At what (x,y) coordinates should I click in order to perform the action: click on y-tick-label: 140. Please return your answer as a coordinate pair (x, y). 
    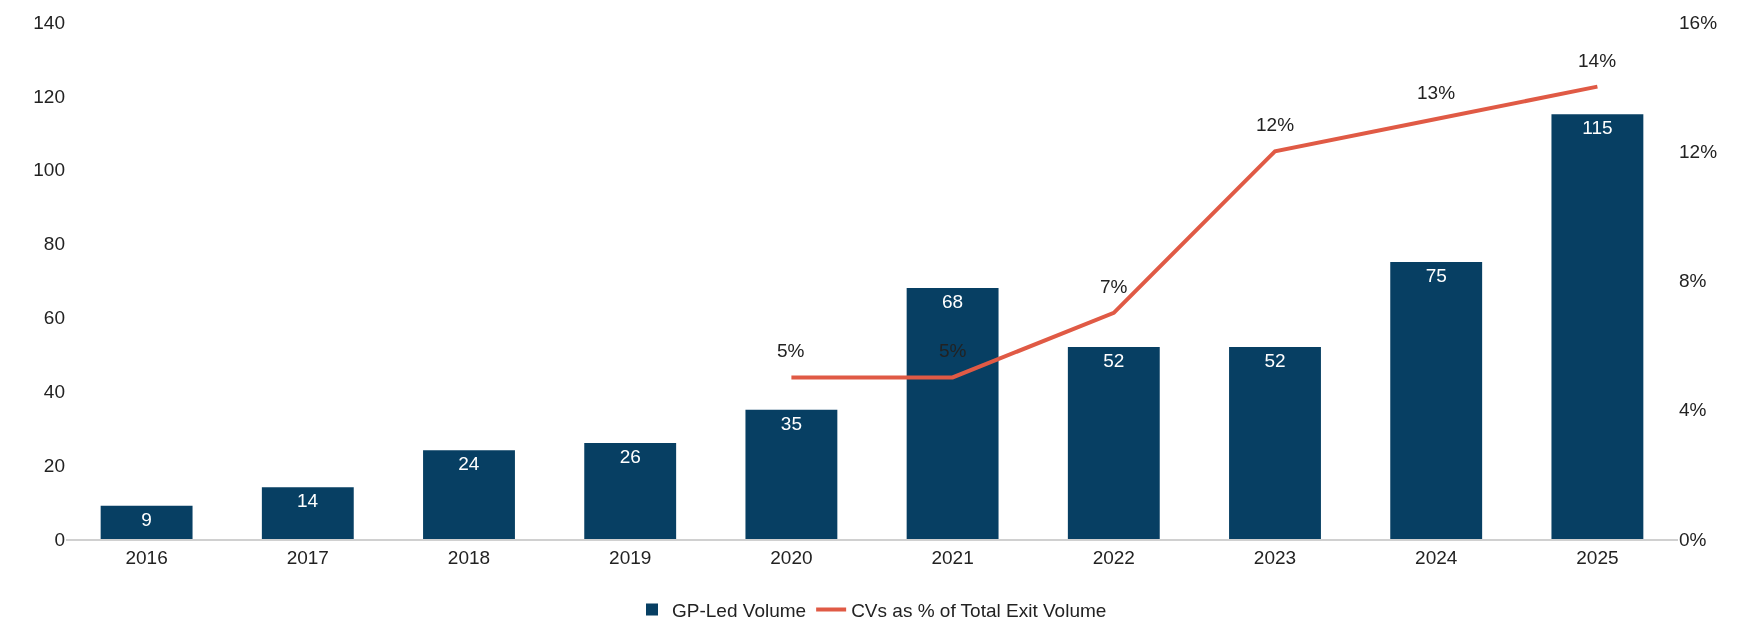
    Looking at the image, I should click on (49, 22).